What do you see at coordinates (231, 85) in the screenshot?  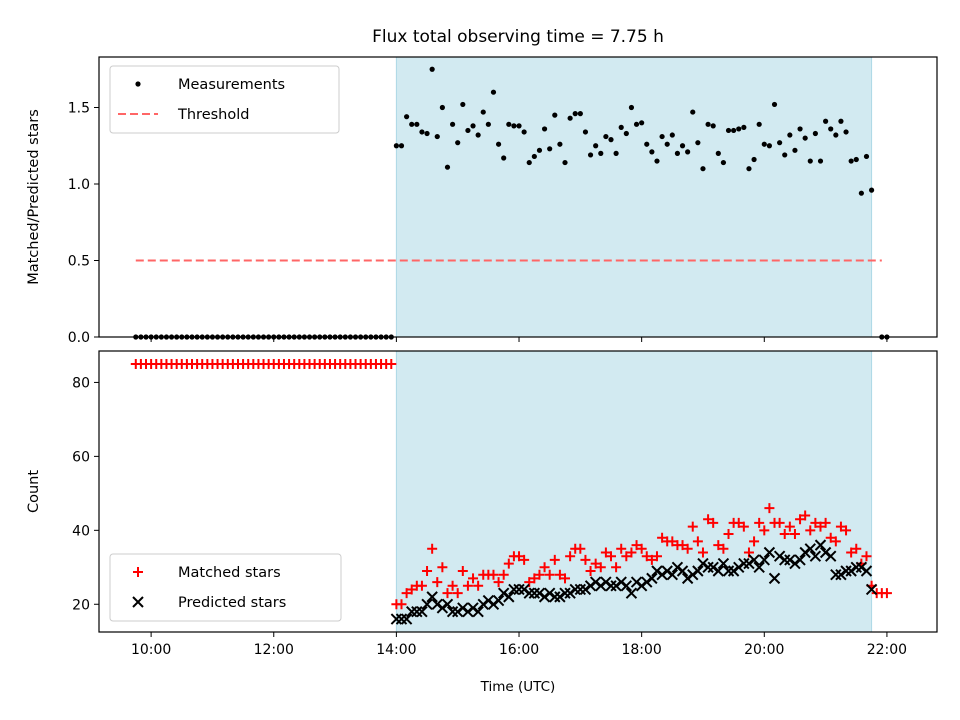 I see `legend-label: Measurements` at bounding box center [231, 85].